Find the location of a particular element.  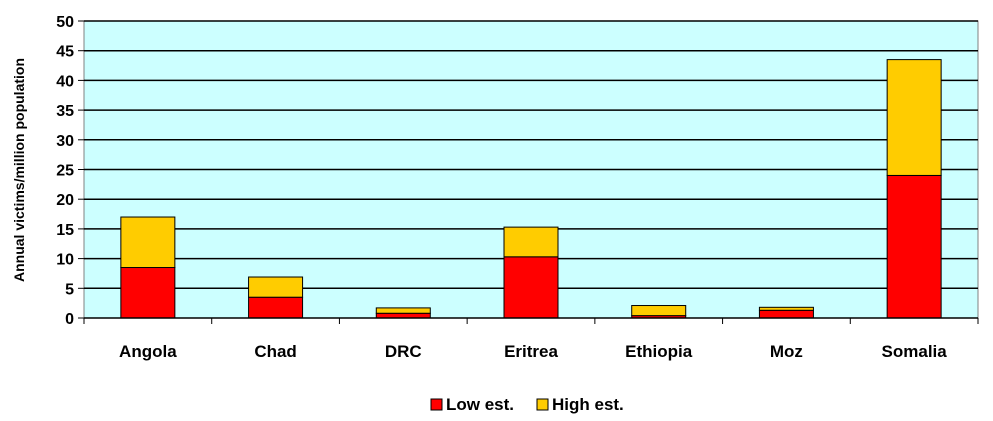

bar-high-drc is located at coordinates (403, 310).